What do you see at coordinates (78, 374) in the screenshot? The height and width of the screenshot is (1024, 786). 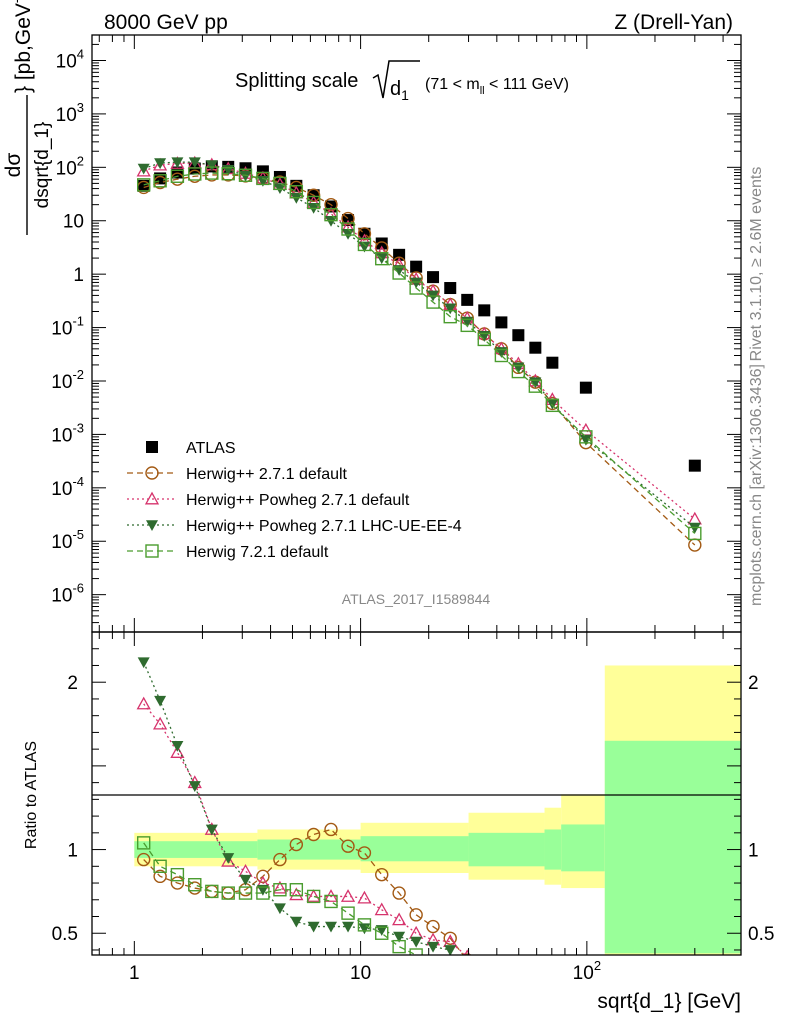 I see `tick-exponent: -2` at bounding box center [78, 374].